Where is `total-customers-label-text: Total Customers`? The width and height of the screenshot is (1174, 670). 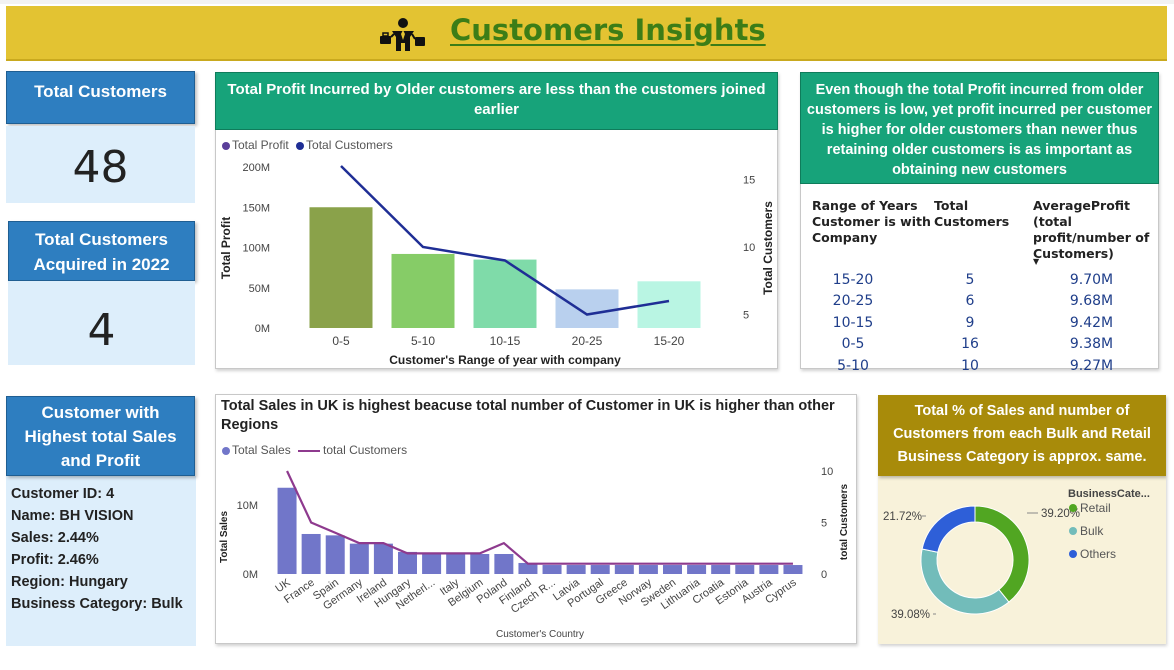
total-customers-label-text: Total Customers is located at coordinates (100, 91).